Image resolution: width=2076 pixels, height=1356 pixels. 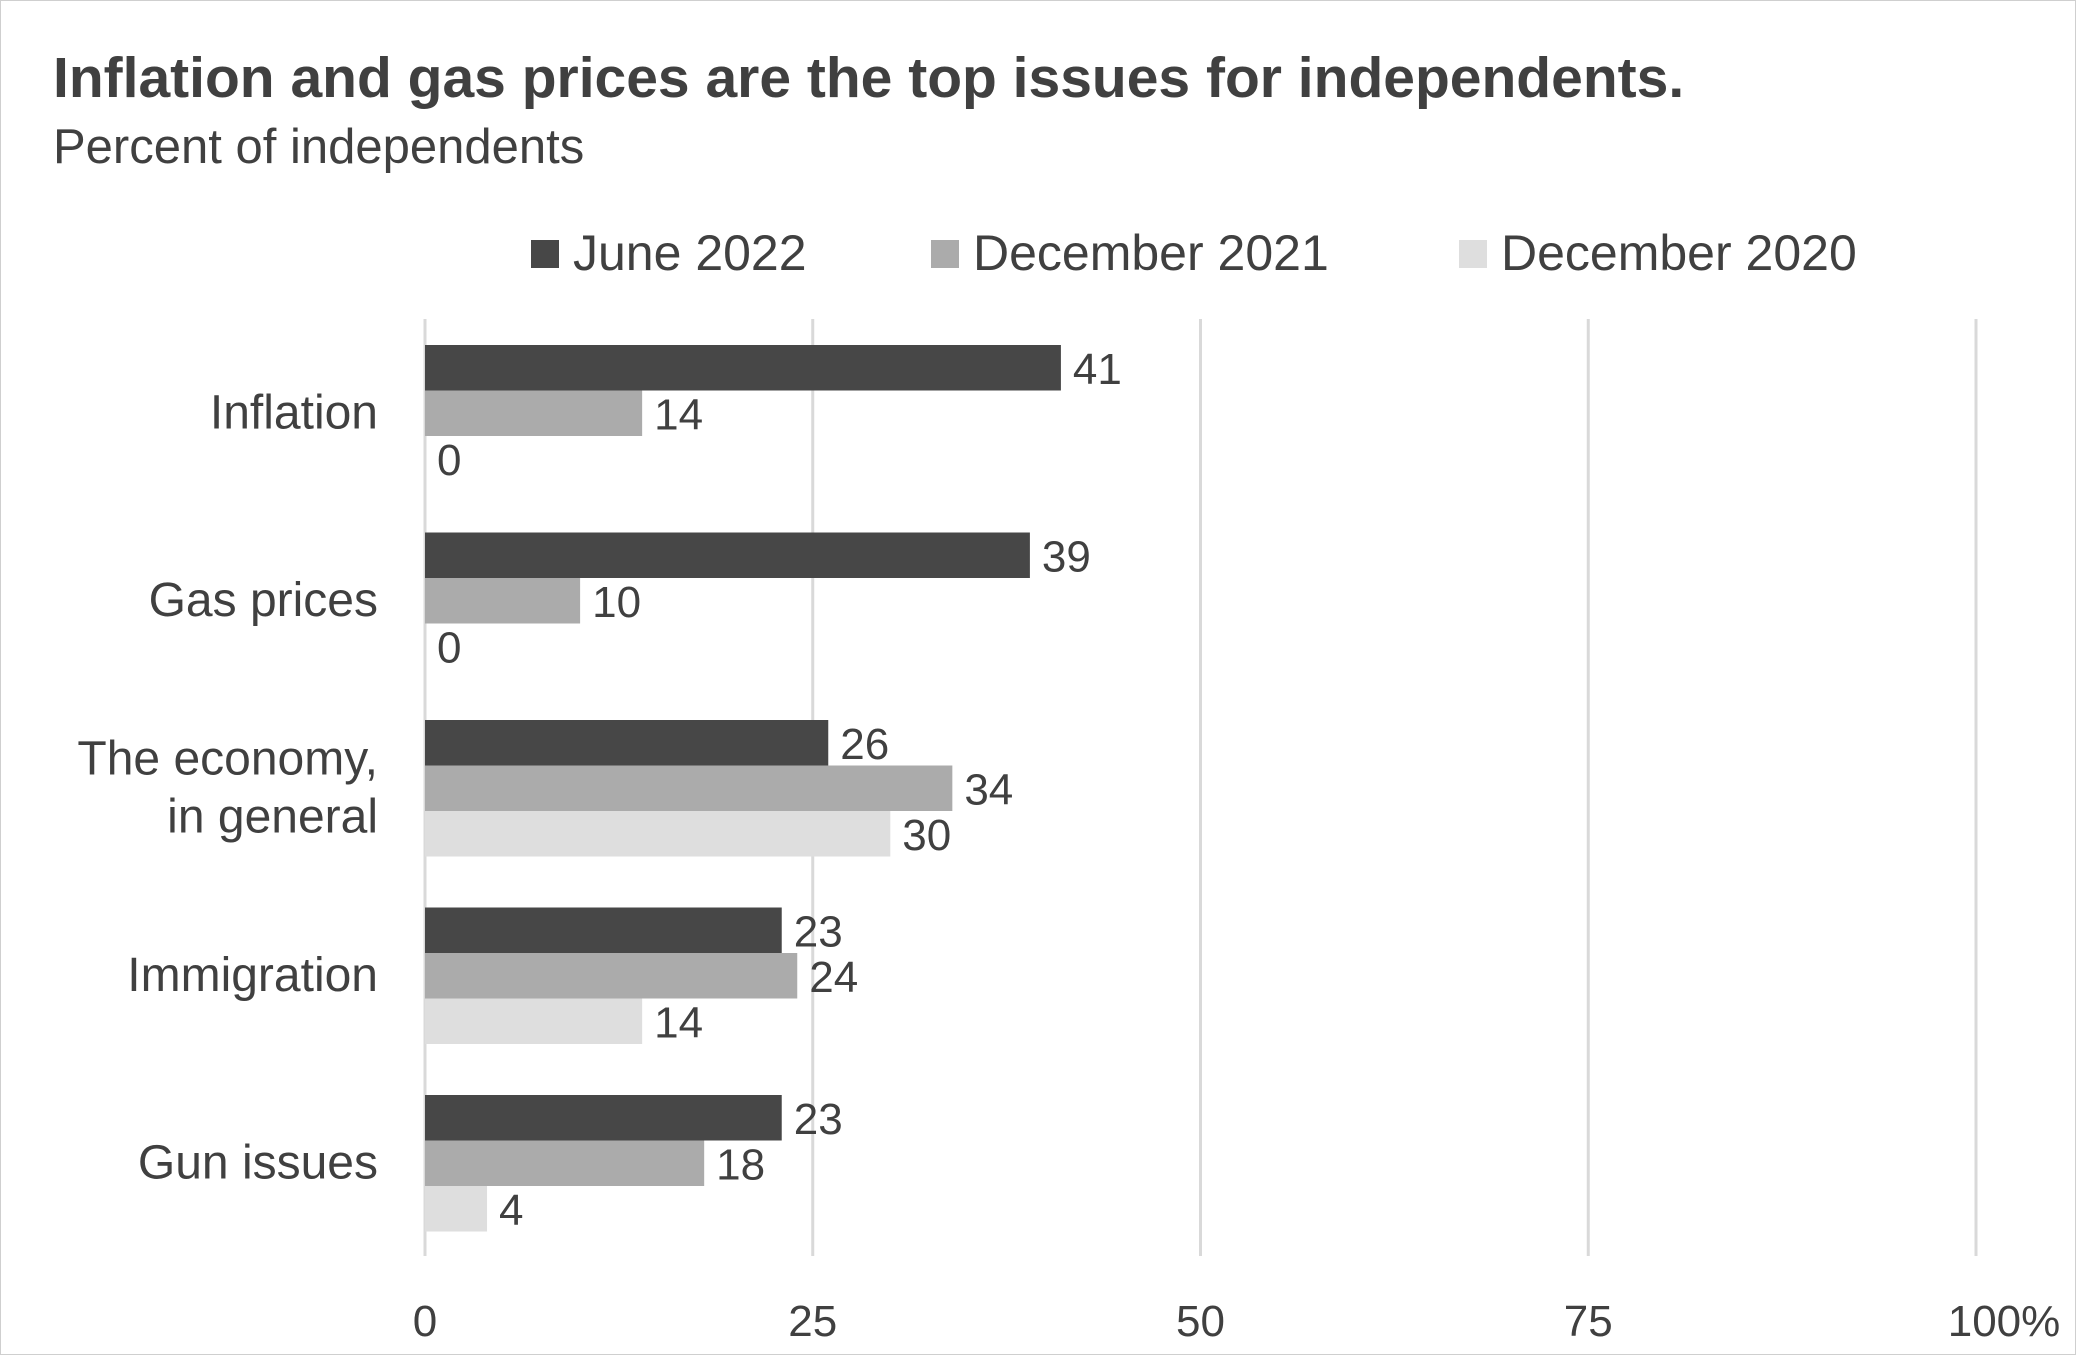 What do you see at coordinates (449, 647) in the screenshot?
I see `data-label-gas-prices-december-2020: 0` at bounding box center [449, 647].